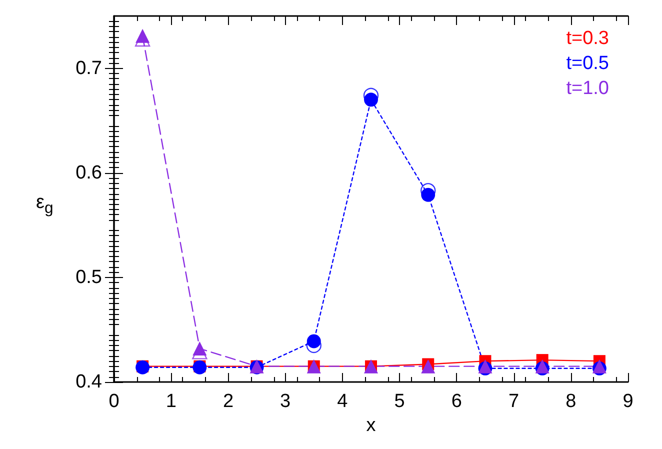 Image resolution: width=662 pixels, height=449 pixels. Describe the element at coordinates (228, 401) in the screenshot. I see `x-tick-label: 2` at that location.